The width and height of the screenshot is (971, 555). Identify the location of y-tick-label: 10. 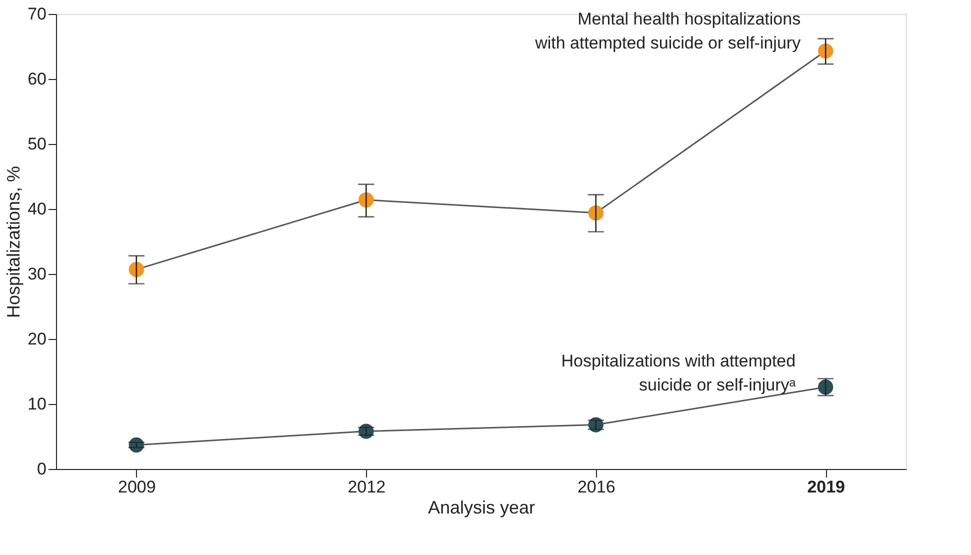
(37, 404).